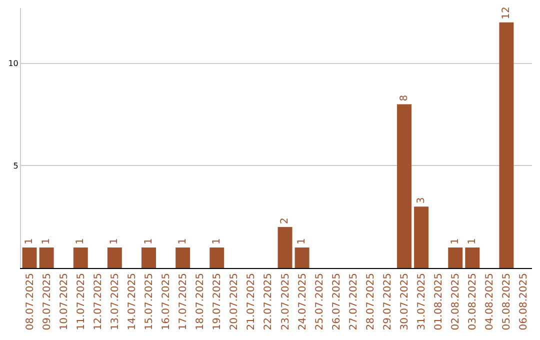  Describe the element at coordinates (184, 301) in the screenshot. I see `x-tick-label: 17.07.2025` at that location.